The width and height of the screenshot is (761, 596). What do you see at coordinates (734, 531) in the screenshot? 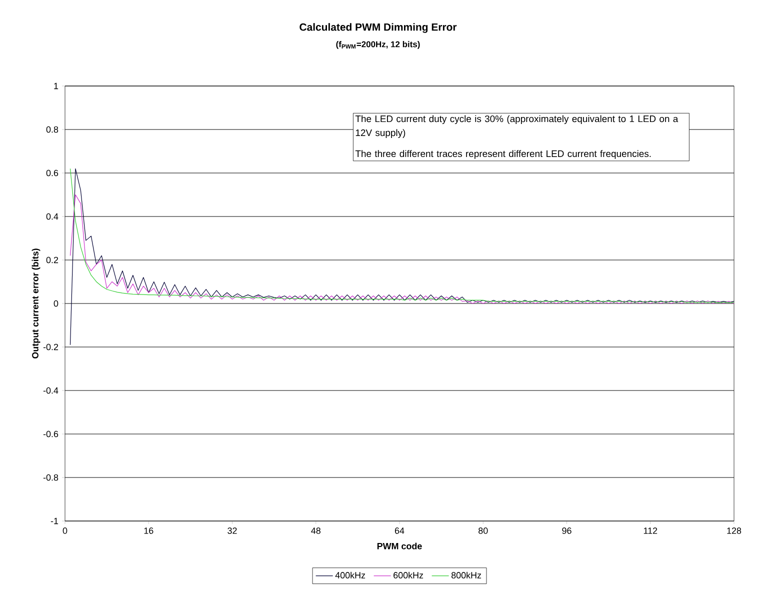
I see `x-tick-label: 128` at bounding box center [734, 531].